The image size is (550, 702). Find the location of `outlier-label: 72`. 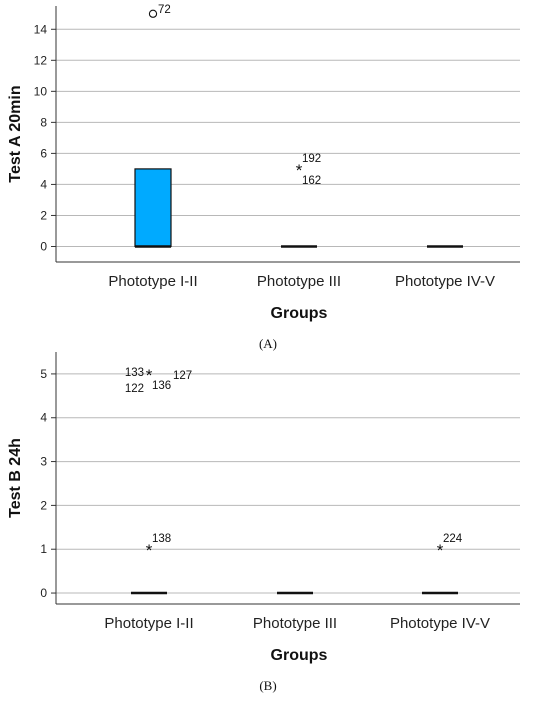

outlier-label: 72 is located at coordinates (164, 10).